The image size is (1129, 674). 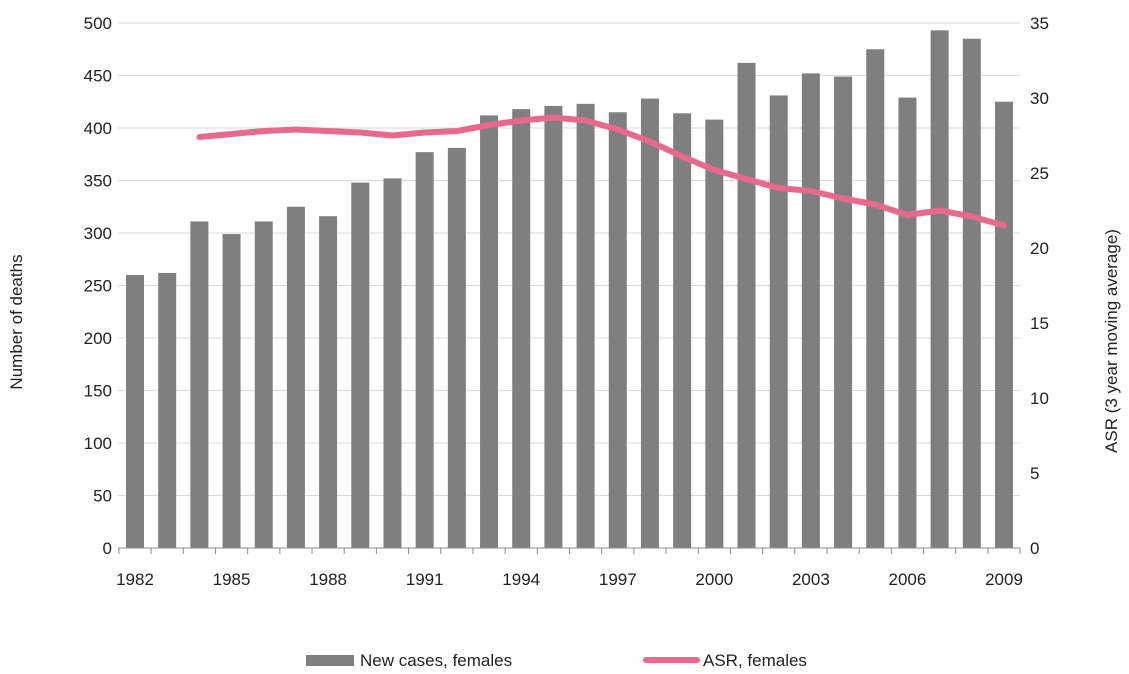 I want to click on y-tick-label: 0, so click(x=107, y=548).